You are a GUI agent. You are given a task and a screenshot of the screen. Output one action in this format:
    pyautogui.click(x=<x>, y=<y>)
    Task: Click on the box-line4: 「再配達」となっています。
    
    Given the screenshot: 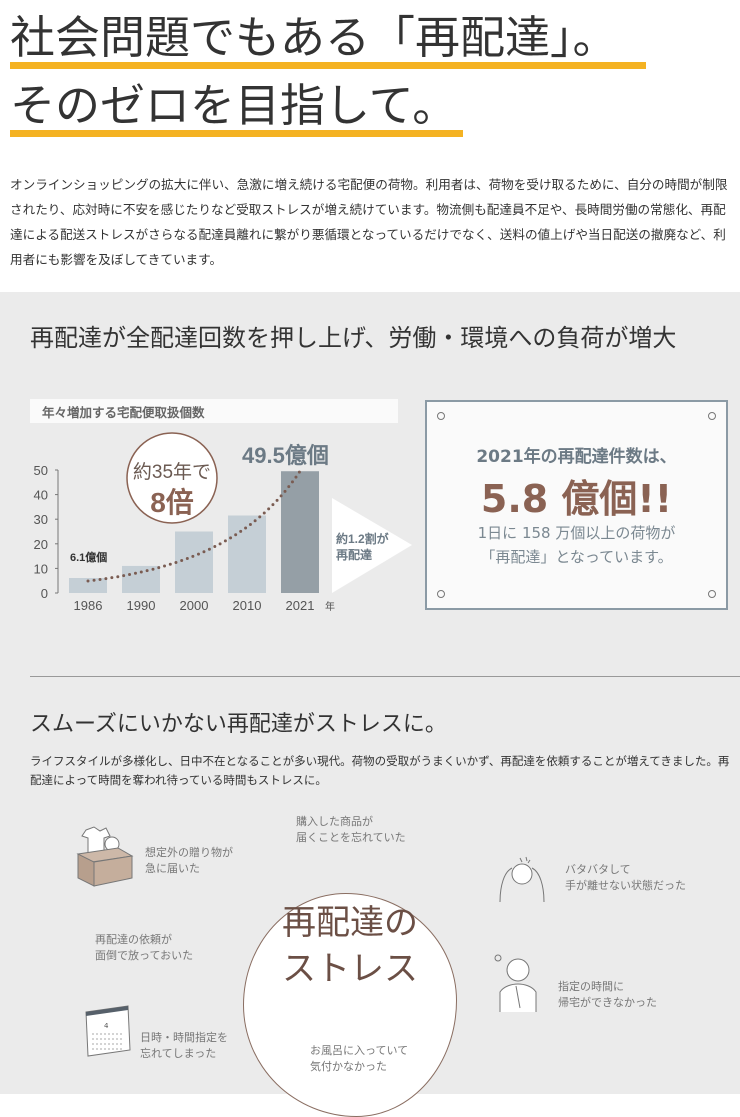 What is the action you would take?
    pyautogui.click(x=576, y=557)
    